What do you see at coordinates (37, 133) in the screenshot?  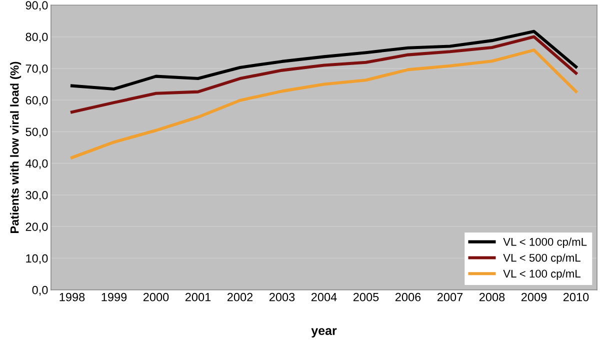 I see `y-tick-label: 50,0` at bounding box center [37, 133].